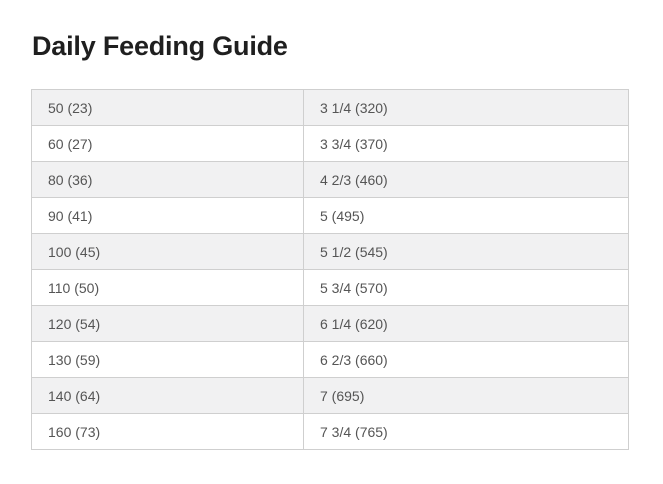 Image resolution: width=663 pixels, height=484 pixels. I want to click on amount-cell: 3 3/4 (370), so click(466, 143).